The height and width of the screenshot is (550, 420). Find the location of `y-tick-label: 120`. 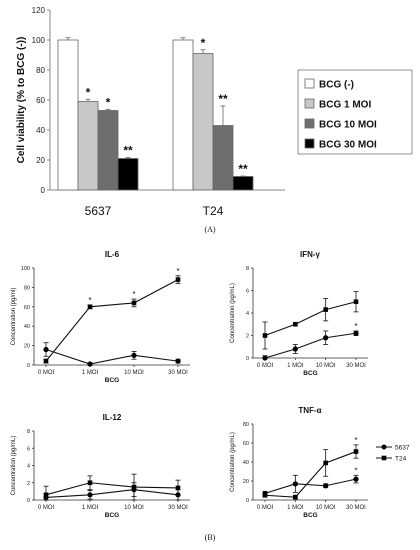

y-tick-label: 120 is located at coordinates (39, 10).